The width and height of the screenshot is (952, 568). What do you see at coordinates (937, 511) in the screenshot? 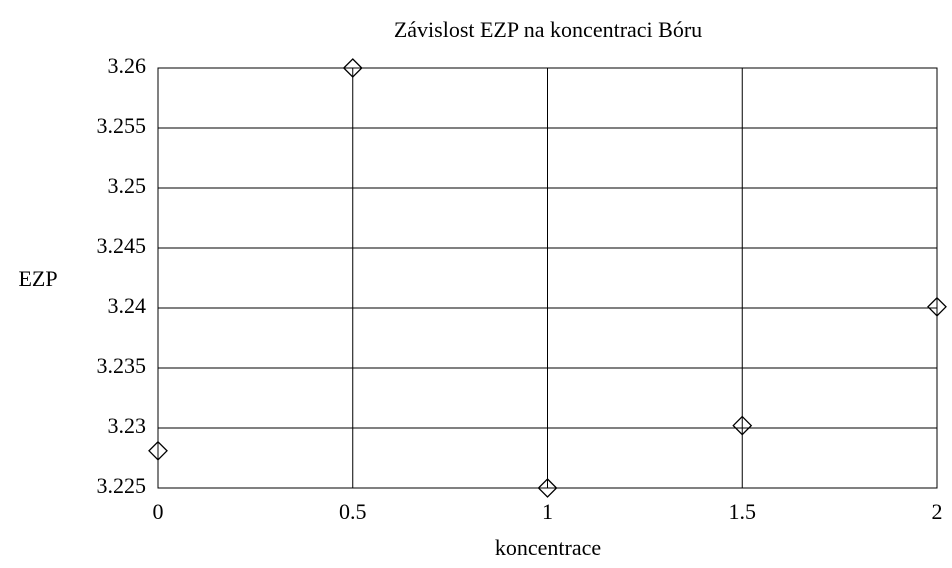
I see `x-tick-label: 2` at bounding box center [937, 511].